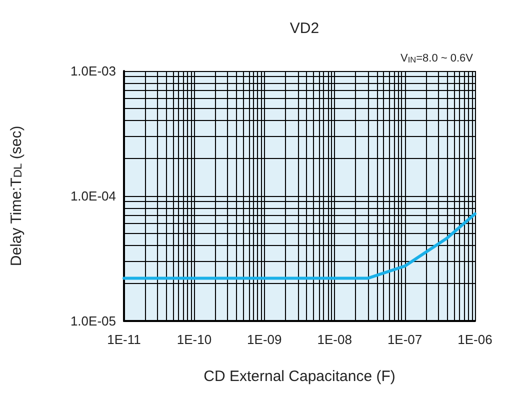 The width and height of the screenshot is (515, 414). What do you see at coordinates (93, 71) in the screenshot?
I see `y-tick-label: 1.0E-03` at bounding box center [93, 71].